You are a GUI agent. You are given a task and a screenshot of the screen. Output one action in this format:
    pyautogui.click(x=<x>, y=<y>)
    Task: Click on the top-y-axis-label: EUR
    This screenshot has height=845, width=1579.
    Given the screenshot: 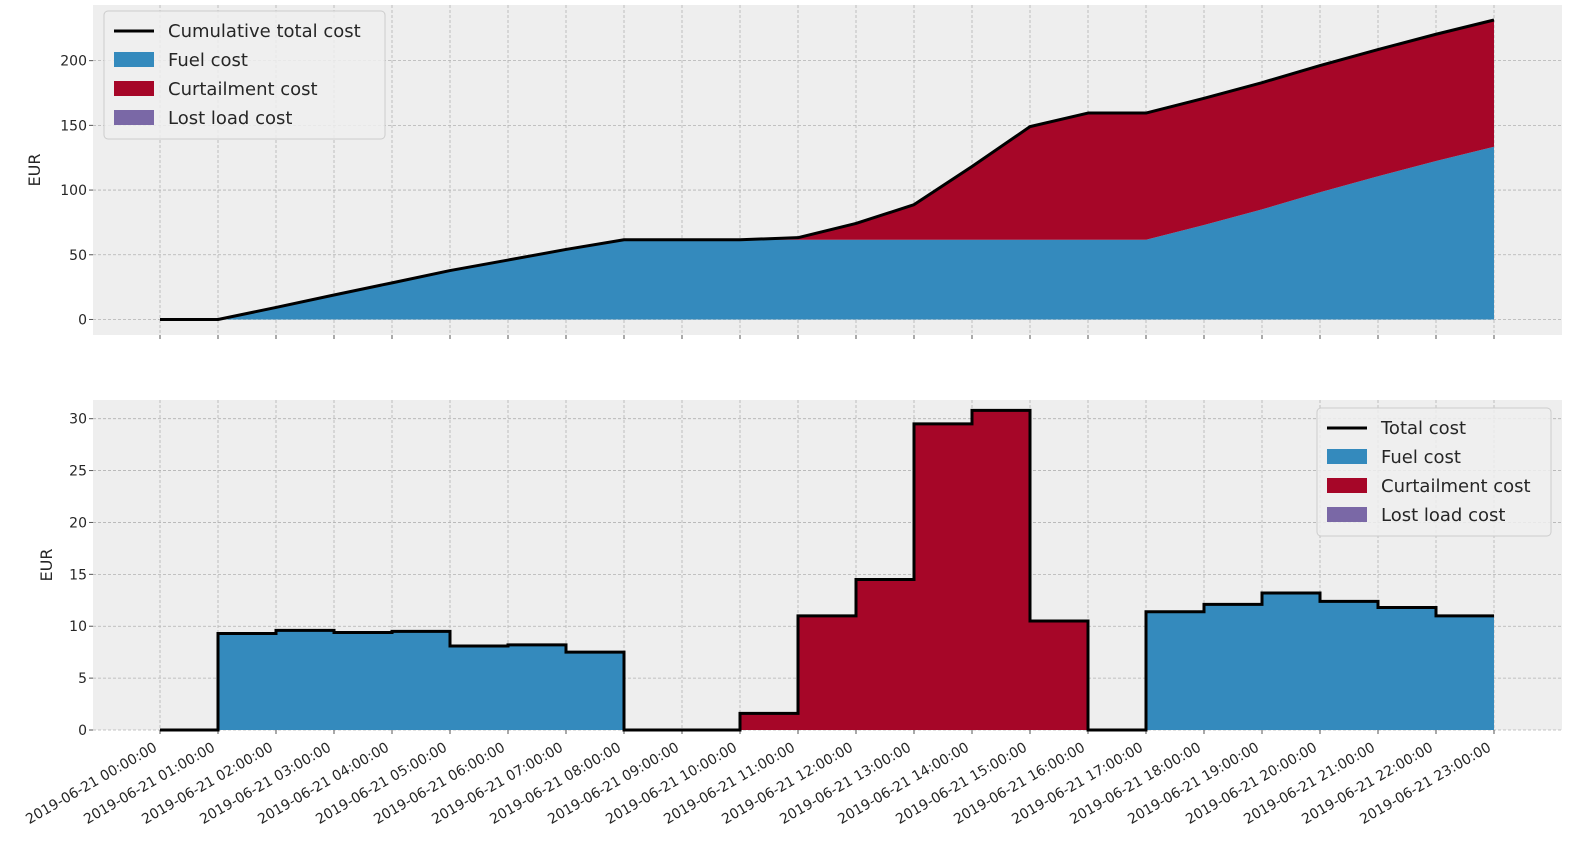 What is the action you would take?
    pyautogui.click(x=34, y=170)
    